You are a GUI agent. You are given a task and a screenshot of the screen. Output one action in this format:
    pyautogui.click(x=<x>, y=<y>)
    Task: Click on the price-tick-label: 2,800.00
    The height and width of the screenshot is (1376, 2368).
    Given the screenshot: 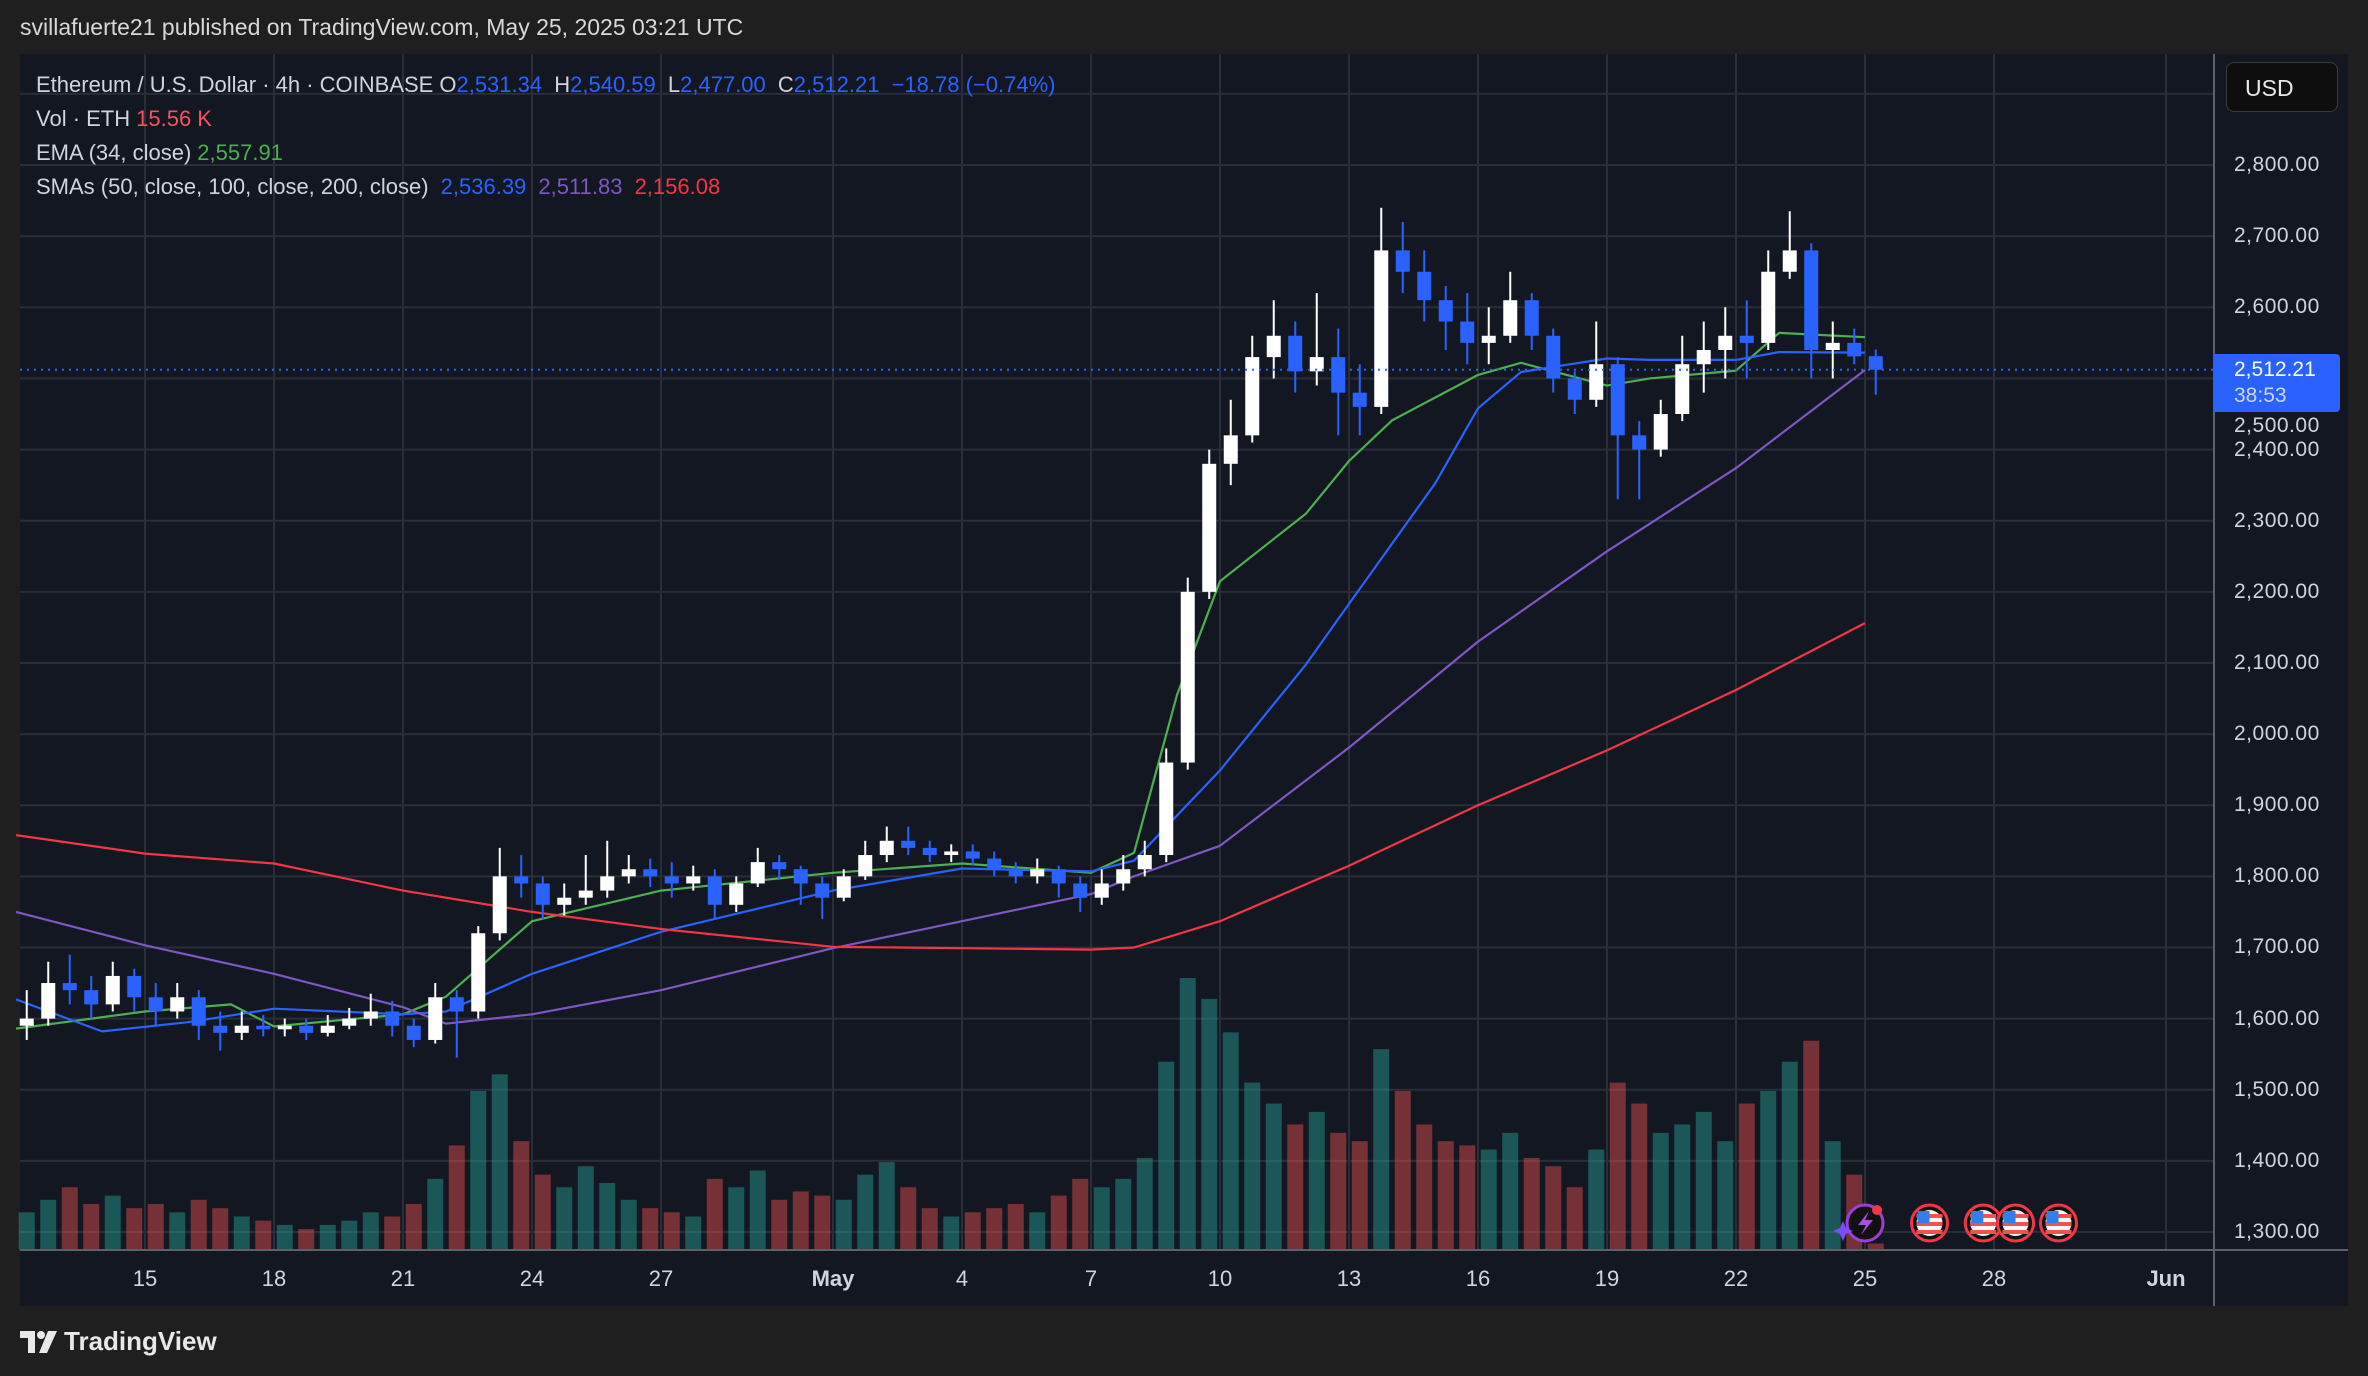 What is the action you would take?
    pyautogui.click(x=2277, y=165)
    